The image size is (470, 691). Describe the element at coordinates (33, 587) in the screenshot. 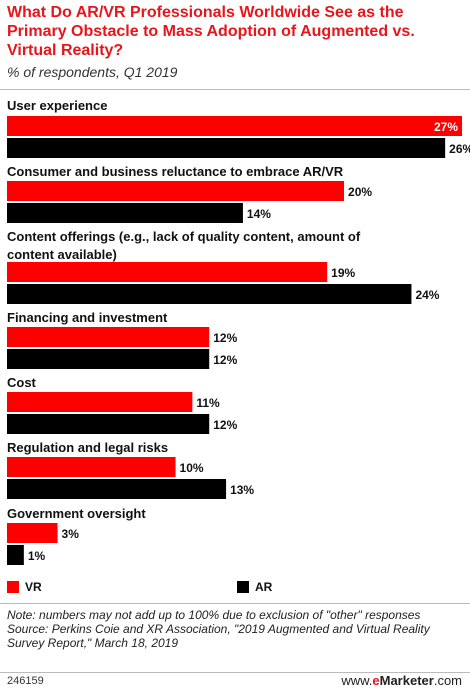

I see `legend-label-vr: VR` at that location.